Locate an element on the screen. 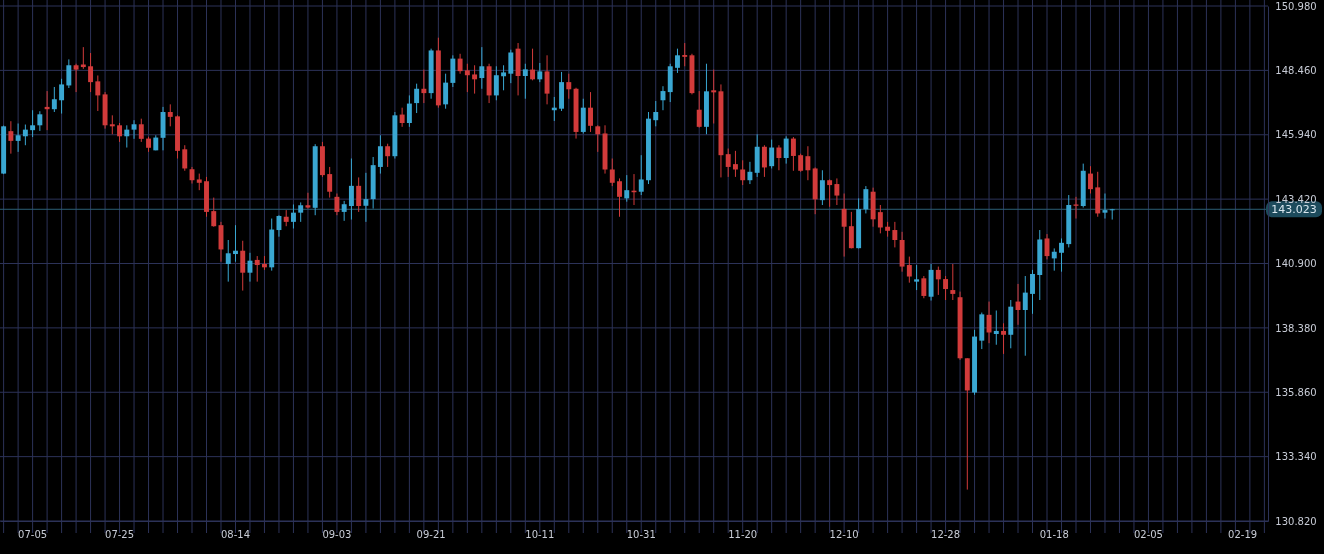 The image size is (1324, 554). y-tick-label: 130.820 is located at coordinates (1296, 521).